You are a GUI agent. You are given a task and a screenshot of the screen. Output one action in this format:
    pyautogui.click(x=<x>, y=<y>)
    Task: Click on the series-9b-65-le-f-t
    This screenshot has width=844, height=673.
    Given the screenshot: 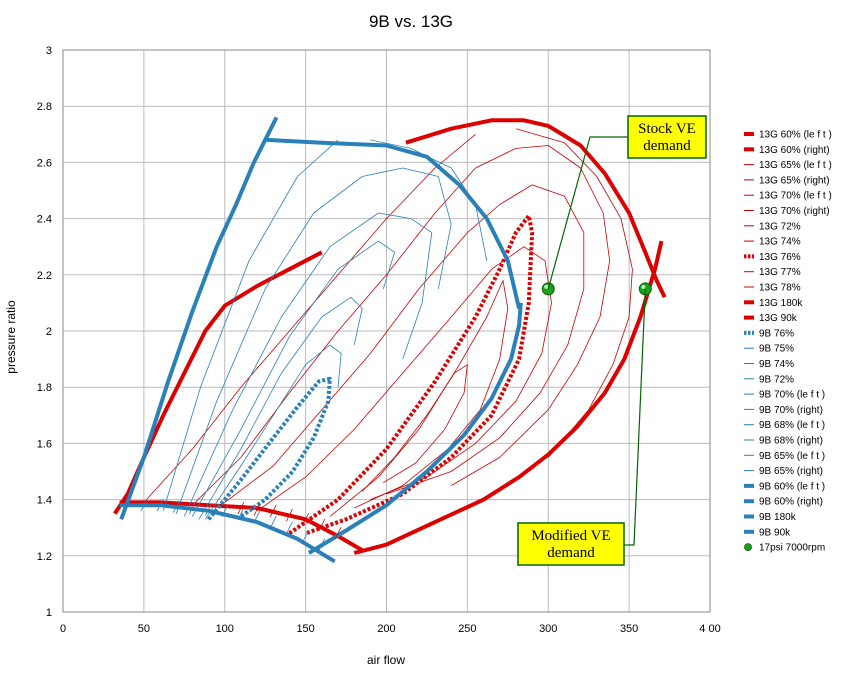 What is the action you would take?
    pyautogui.click(x=250, y=325)
    